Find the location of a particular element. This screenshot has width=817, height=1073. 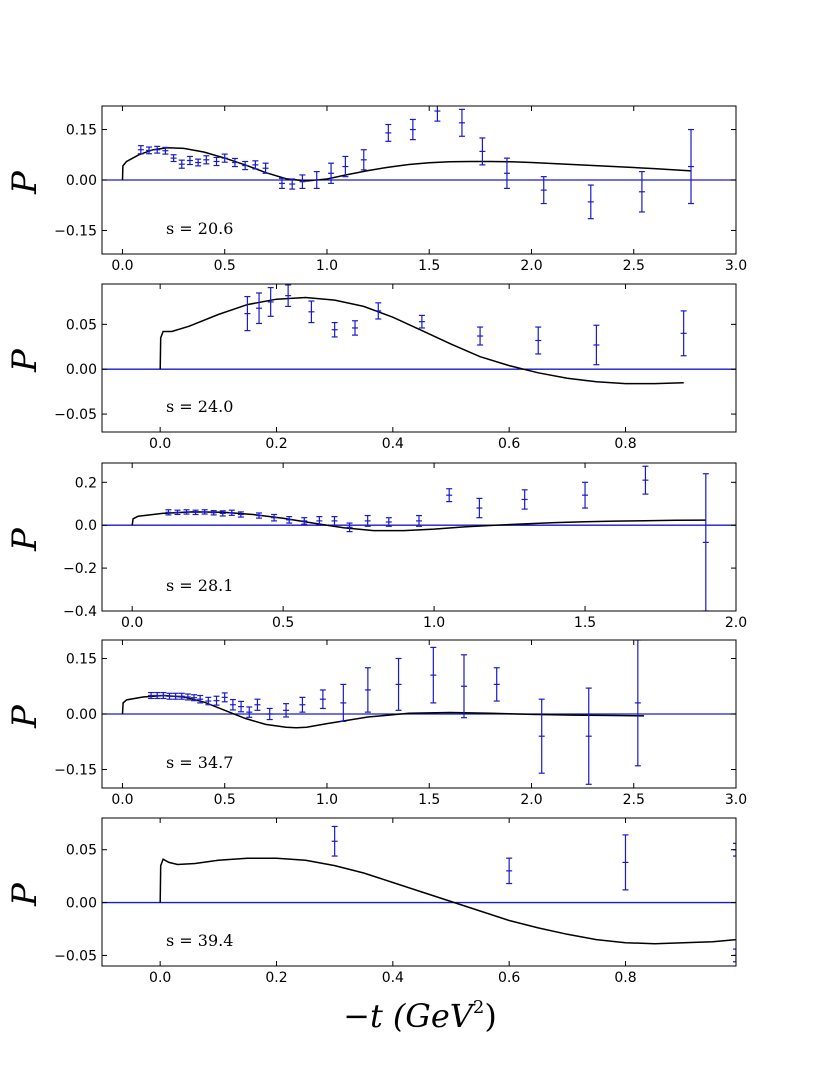

panel-label: s = 20.6 is located at coordinates (199, 228).